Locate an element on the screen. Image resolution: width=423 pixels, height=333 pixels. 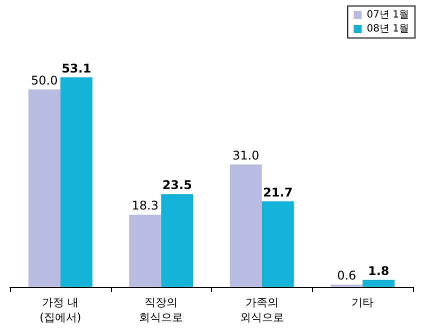
data-label: 1.8 is located at coordinates (379, 271).